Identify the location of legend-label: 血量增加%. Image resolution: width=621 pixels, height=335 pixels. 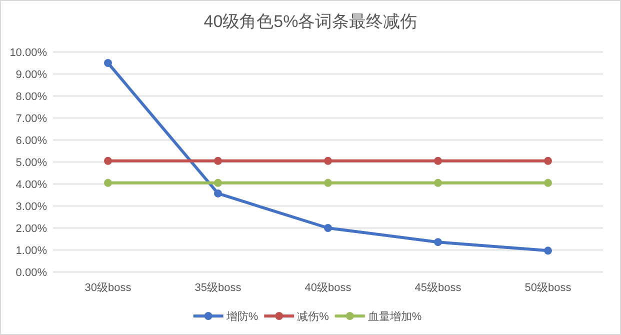
(395, 316).